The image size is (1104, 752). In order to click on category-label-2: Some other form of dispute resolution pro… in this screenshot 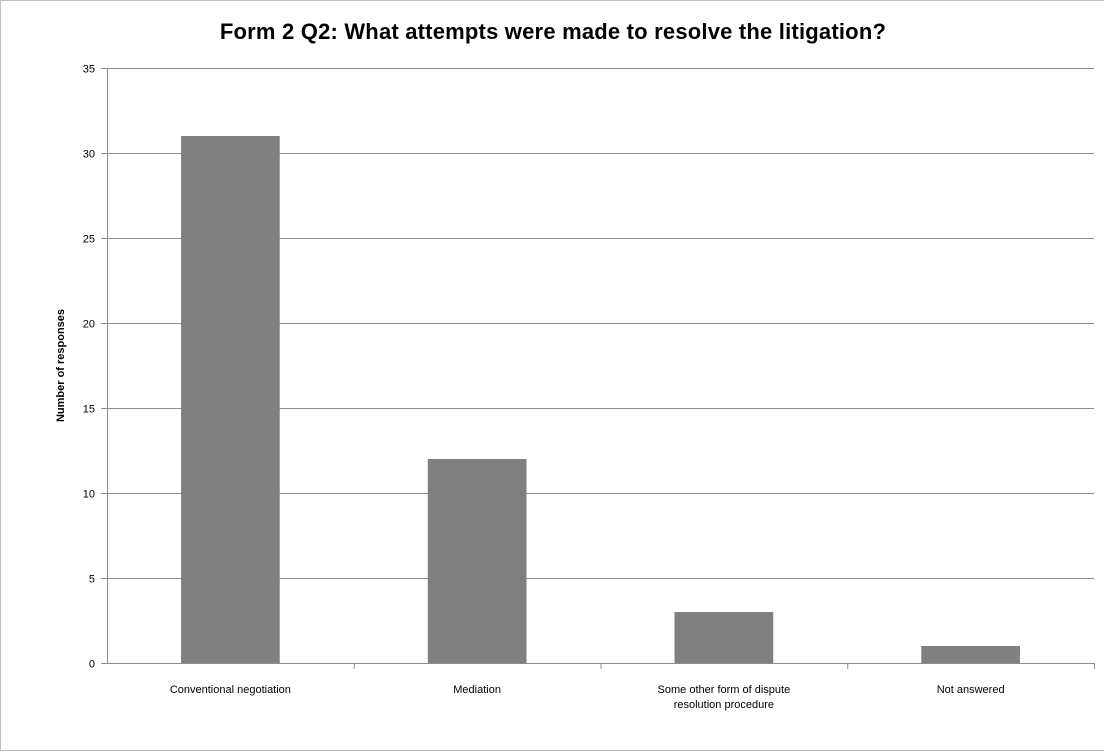, I will do `click(724, 697)`.